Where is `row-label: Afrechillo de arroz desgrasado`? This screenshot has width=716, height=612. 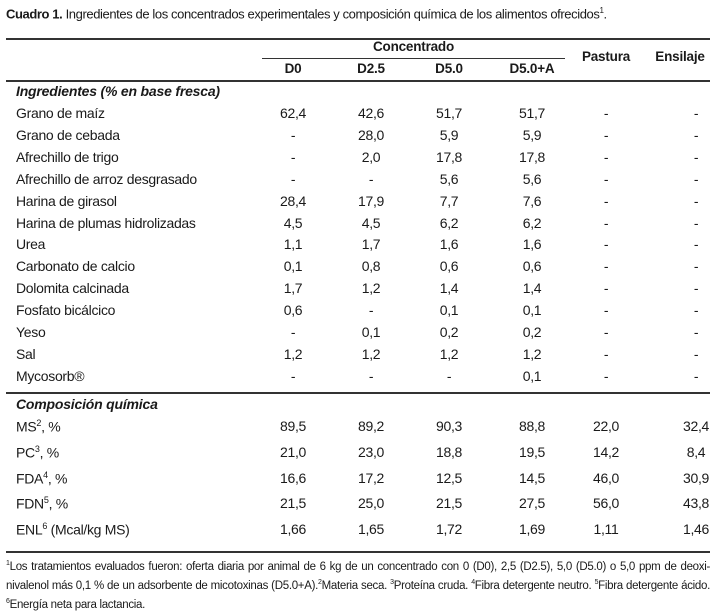
row-label: Afrechillo de arroz desgrasado is located at coordinates (106, 179).